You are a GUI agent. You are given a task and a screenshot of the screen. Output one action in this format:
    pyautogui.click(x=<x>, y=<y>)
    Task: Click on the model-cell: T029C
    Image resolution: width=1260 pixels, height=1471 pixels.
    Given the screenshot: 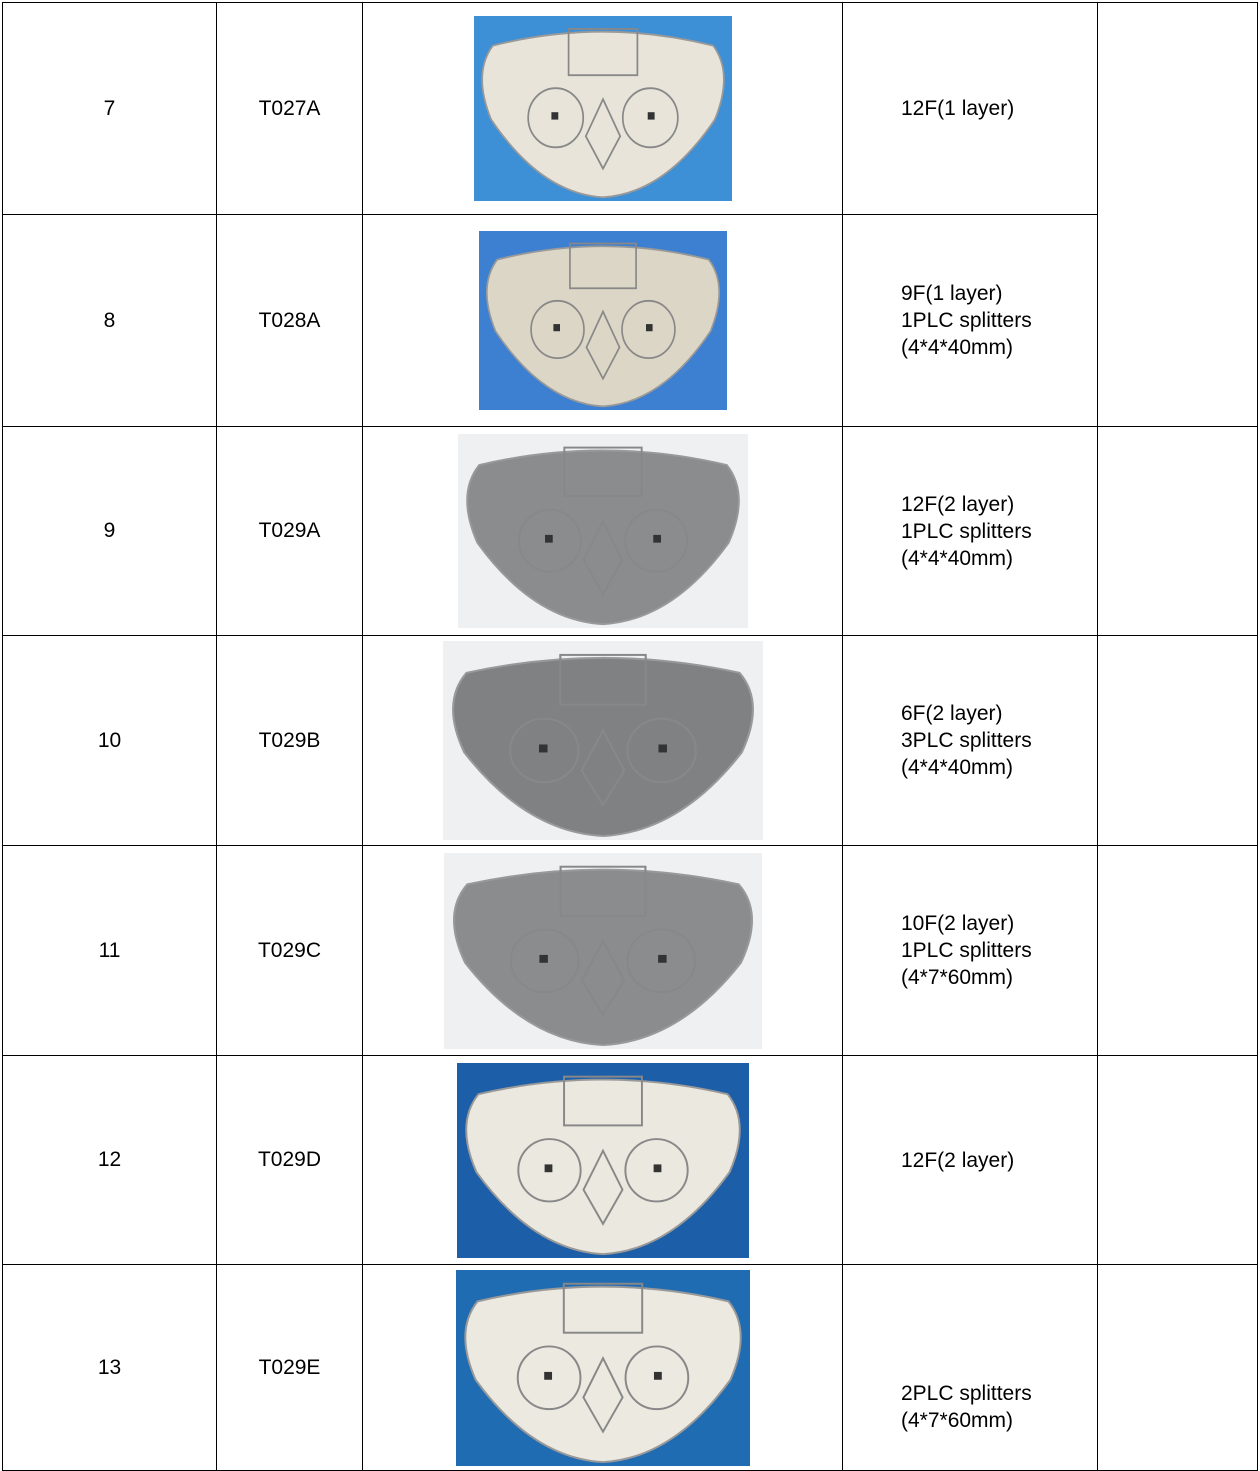 What is the action you would take?
    pyautogui.click(x=289, y=950)
    